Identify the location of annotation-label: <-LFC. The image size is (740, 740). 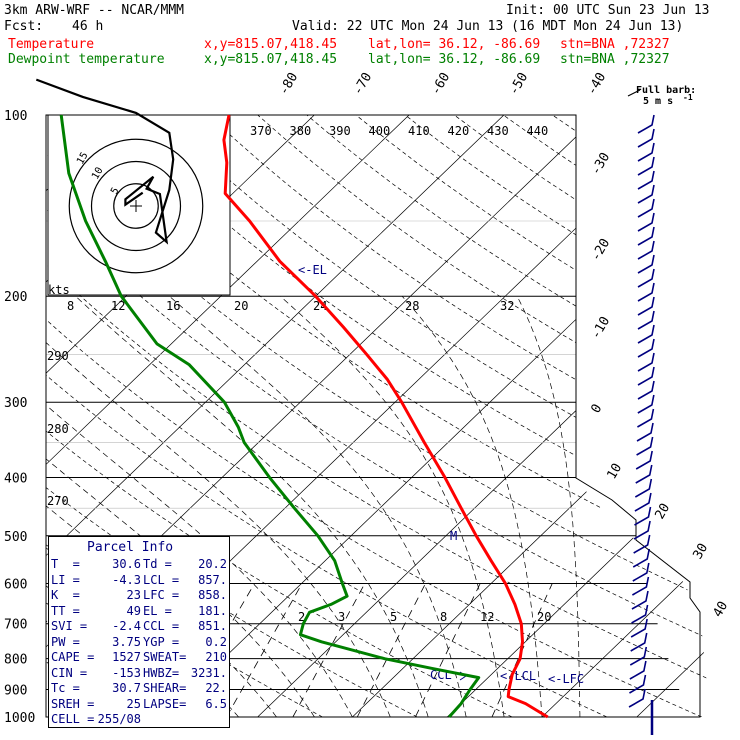
(566, 679).